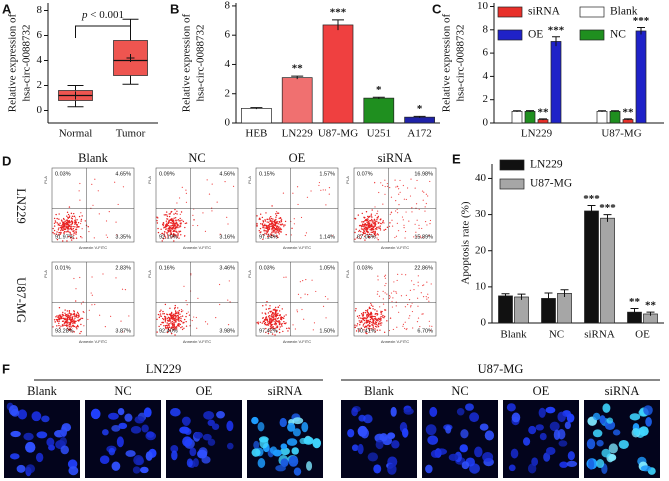 This screenshot has height=481, width=669. I want to click on quadrant-percent: 0.07%, so click(365, 174).